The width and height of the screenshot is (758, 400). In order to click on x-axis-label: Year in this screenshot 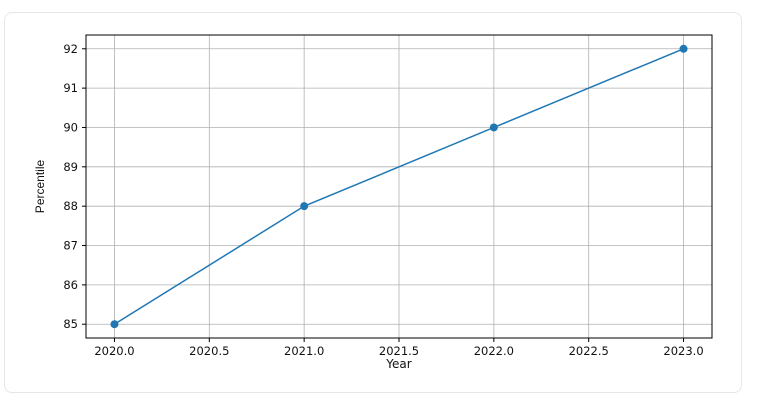, I will do `click(398, 364)`.